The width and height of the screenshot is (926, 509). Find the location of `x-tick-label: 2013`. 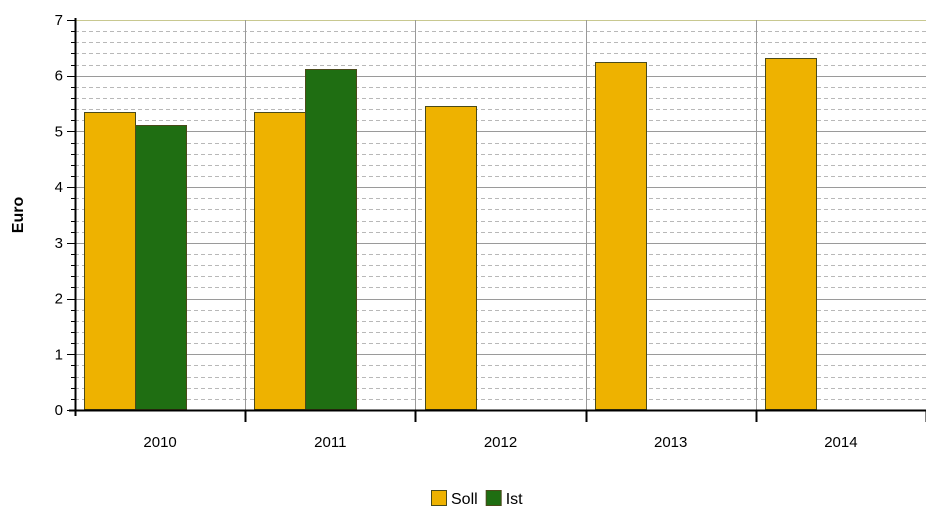

x-tick-label: 2013 is located at coordinates (670, 442).